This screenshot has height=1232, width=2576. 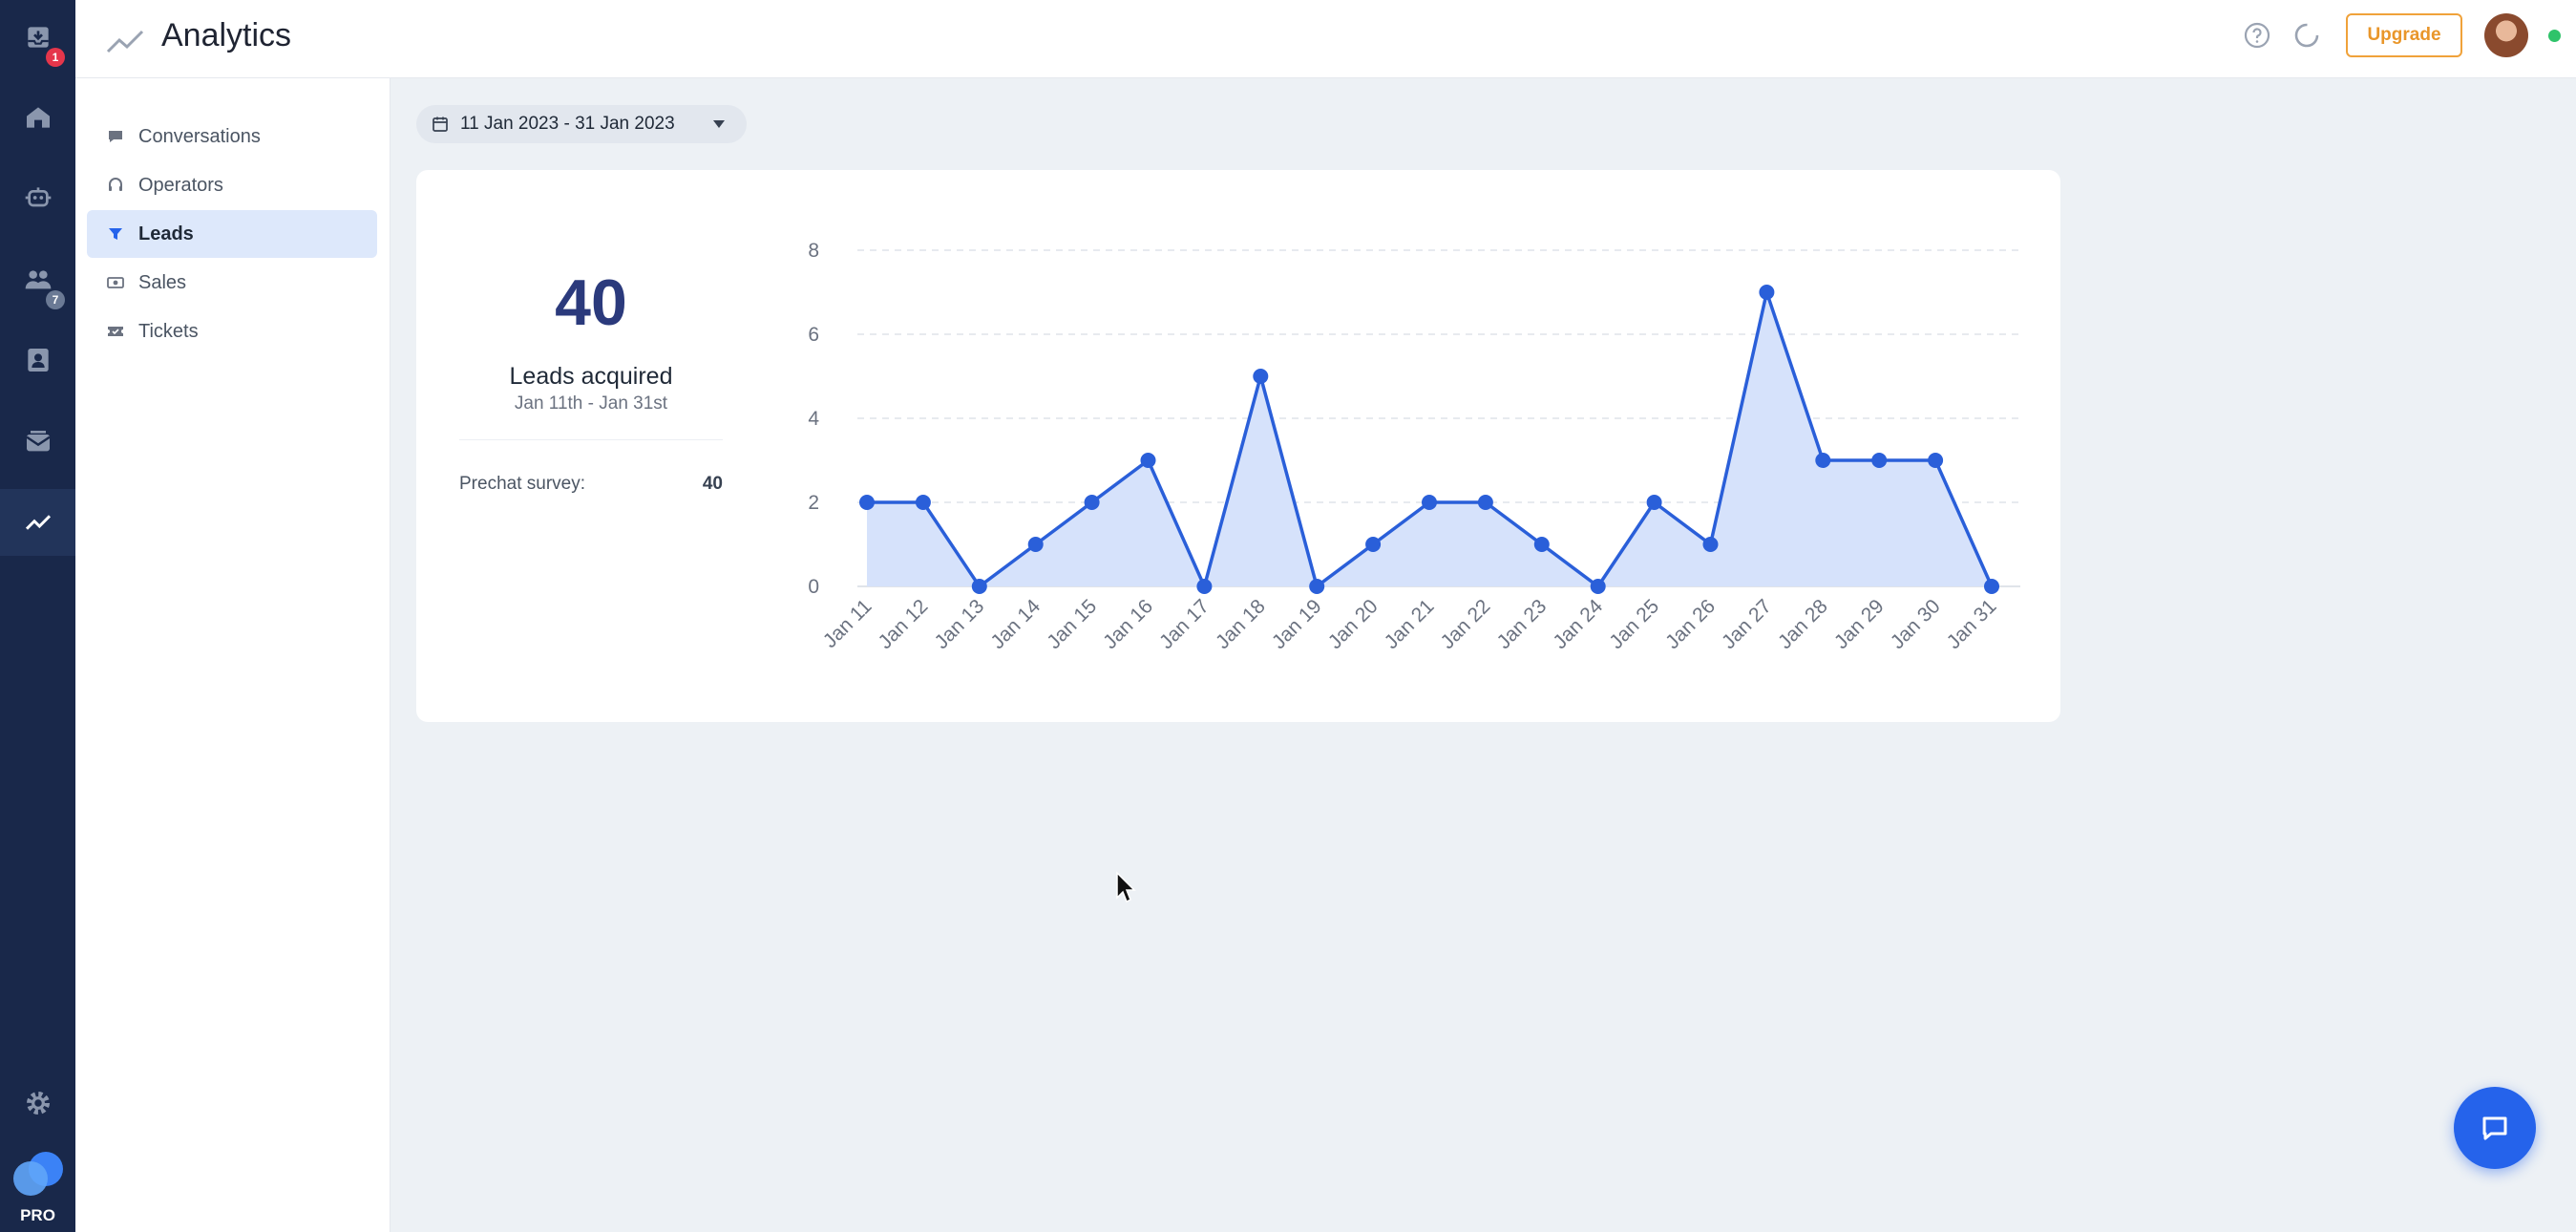 What do you see at coordinates (712, 484) in the screenshot?
I see `breakdown-value: 40` at bounding box center [712, 484].